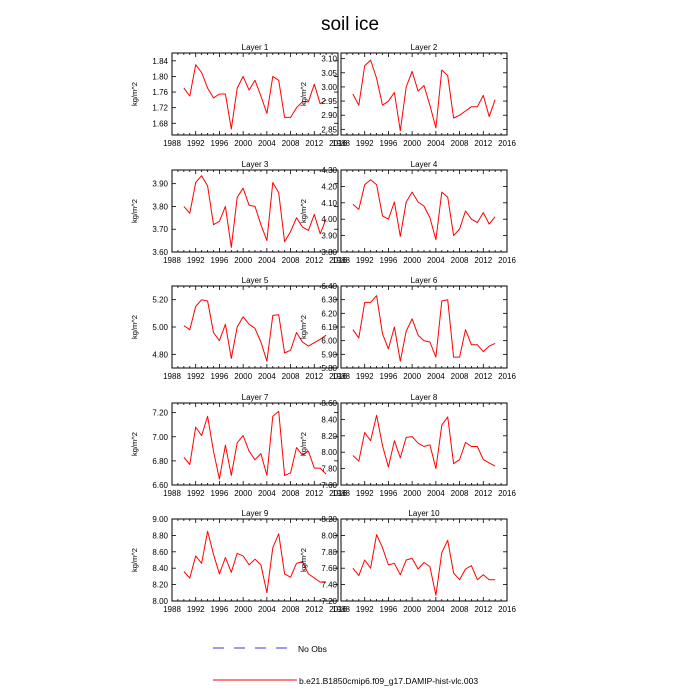 The height and width of the screenshot is (700, 700). What do you see at coordinates (424, 47) in the screenshot?
I see `panel-title: Layer 2` at bounding box center [424, 47].